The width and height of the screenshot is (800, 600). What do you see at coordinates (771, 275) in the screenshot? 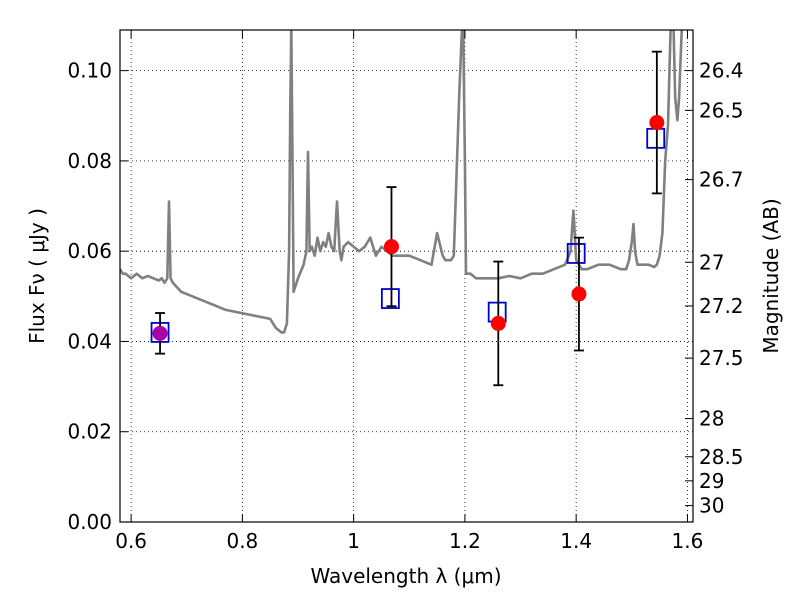
I see `y2-axis-title: Magnitude (AB)` at bounding box center [771, 275].